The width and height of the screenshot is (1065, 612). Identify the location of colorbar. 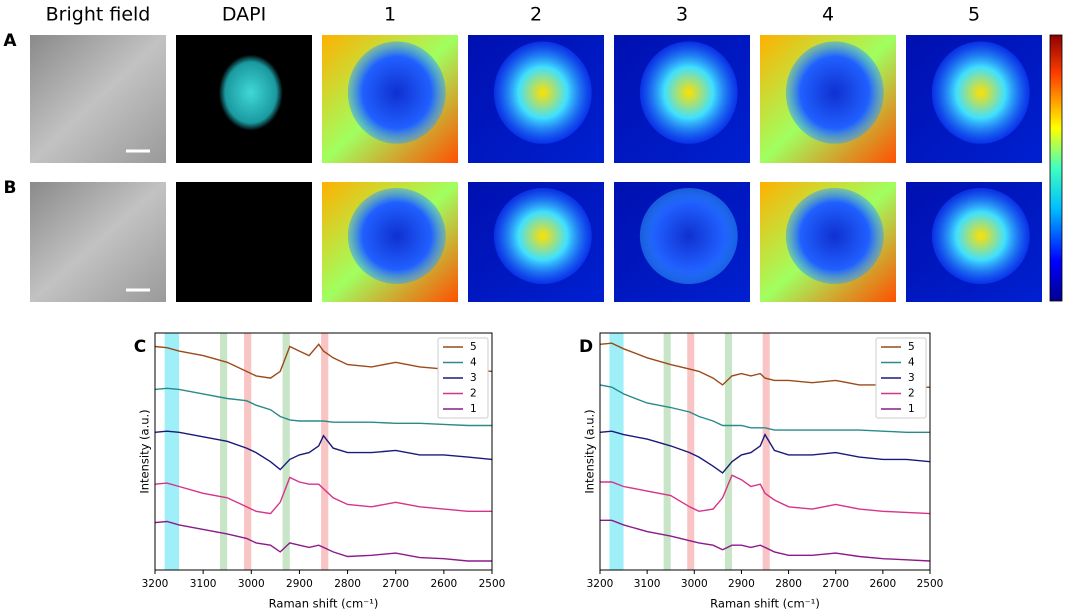
(1056, 168).